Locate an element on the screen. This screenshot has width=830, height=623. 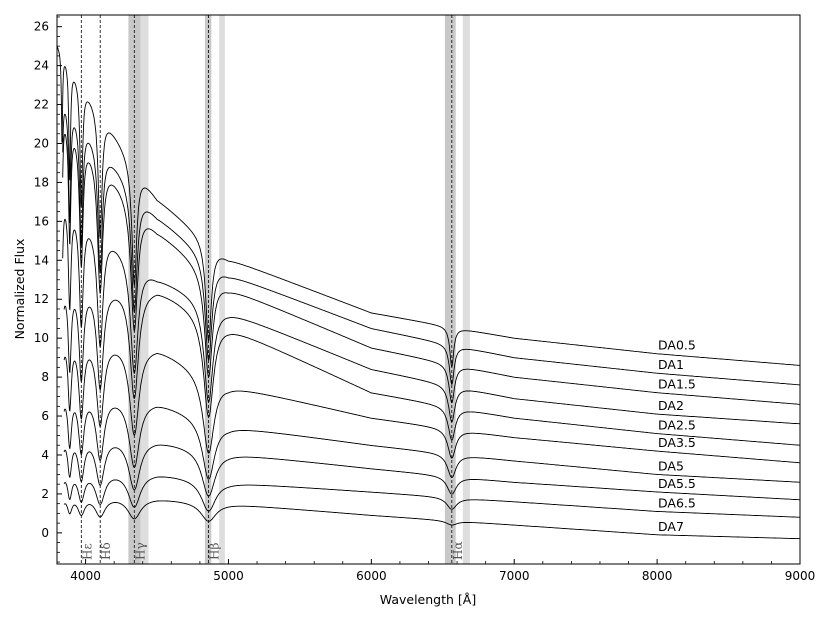
x-tick-label-4000: 4000 is located at coordinates (85, 576).